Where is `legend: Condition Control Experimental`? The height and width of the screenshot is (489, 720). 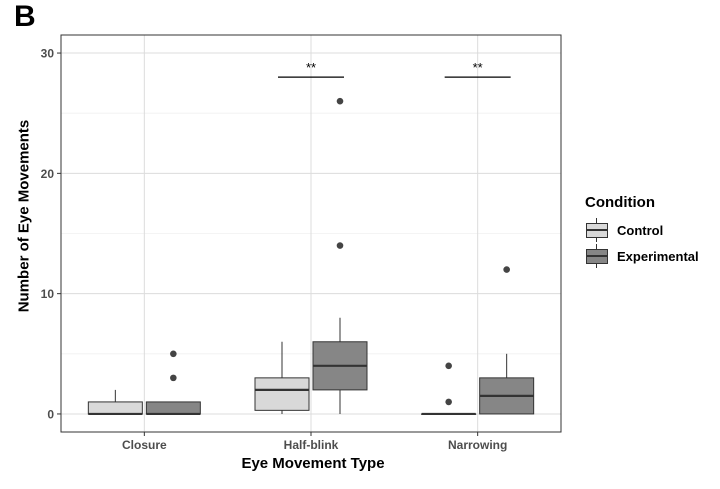 legend: Condition Control Experimental is located at coordinates (642, 231).